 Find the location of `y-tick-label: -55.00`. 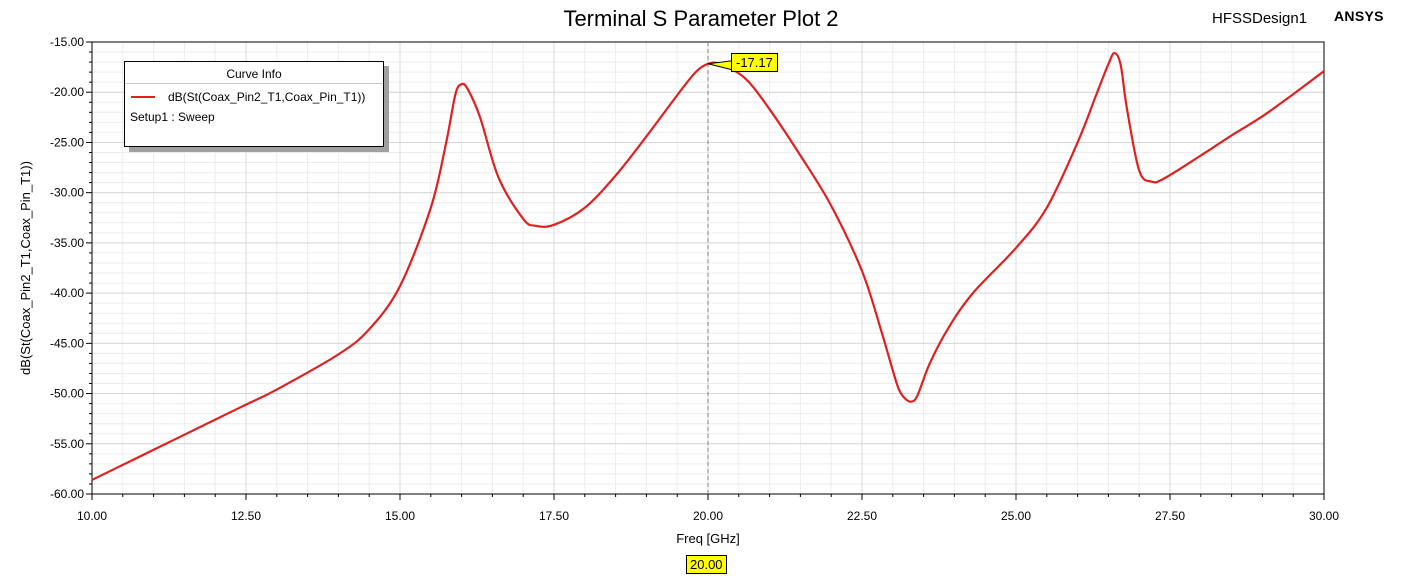

y-tick-label: -55.00 is located at coordinates (67, 444).